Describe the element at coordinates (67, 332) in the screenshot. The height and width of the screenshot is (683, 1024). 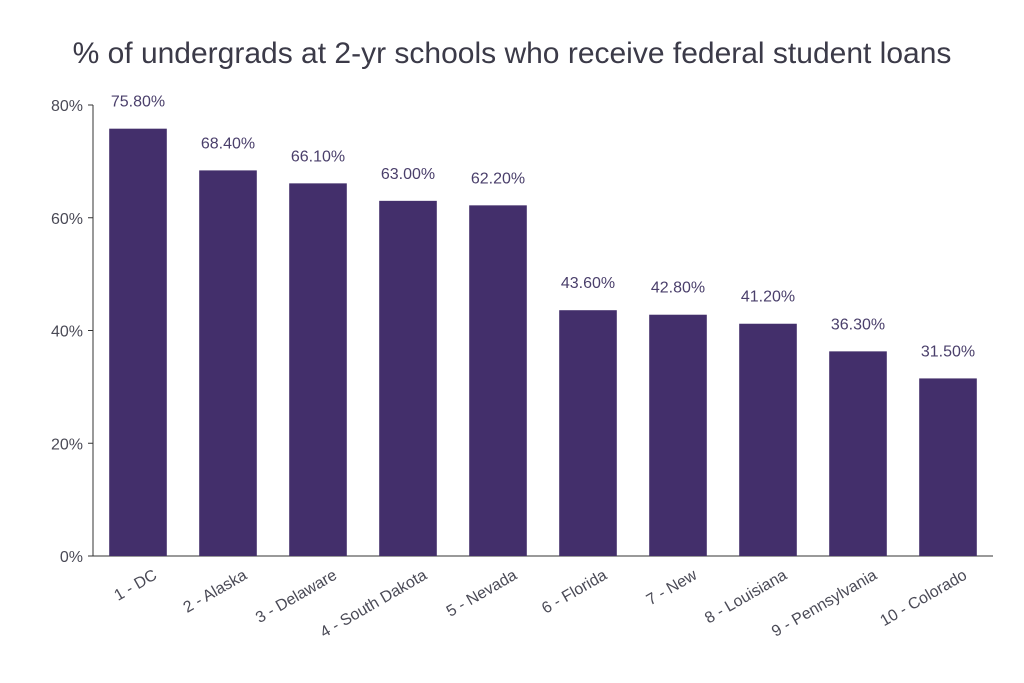
I see `y-tick-label: 40%` at that location.